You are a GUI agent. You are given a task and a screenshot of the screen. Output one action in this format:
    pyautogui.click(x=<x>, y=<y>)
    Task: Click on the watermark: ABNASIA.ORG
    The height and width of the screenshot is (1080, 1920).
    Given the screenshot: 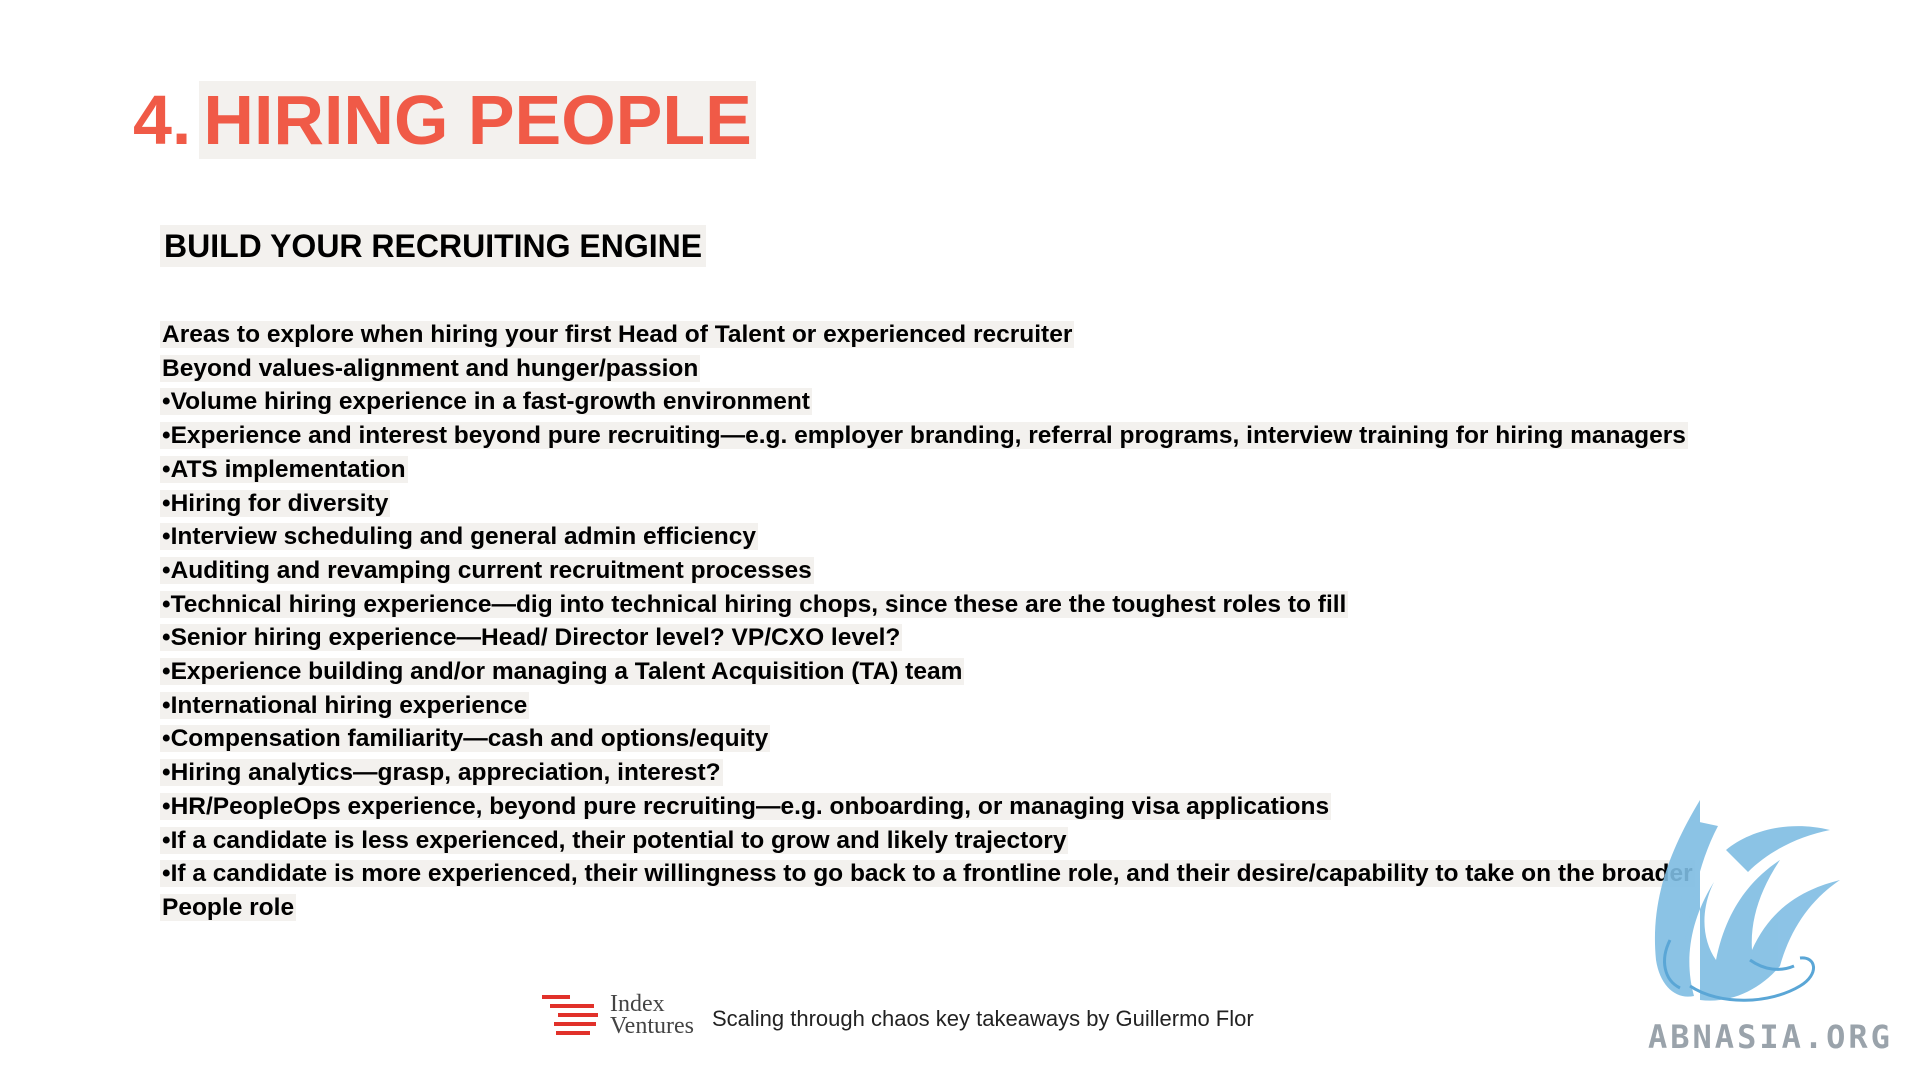 What is the action you would take?
    pyautogui.click(x=1775, y=925)
    